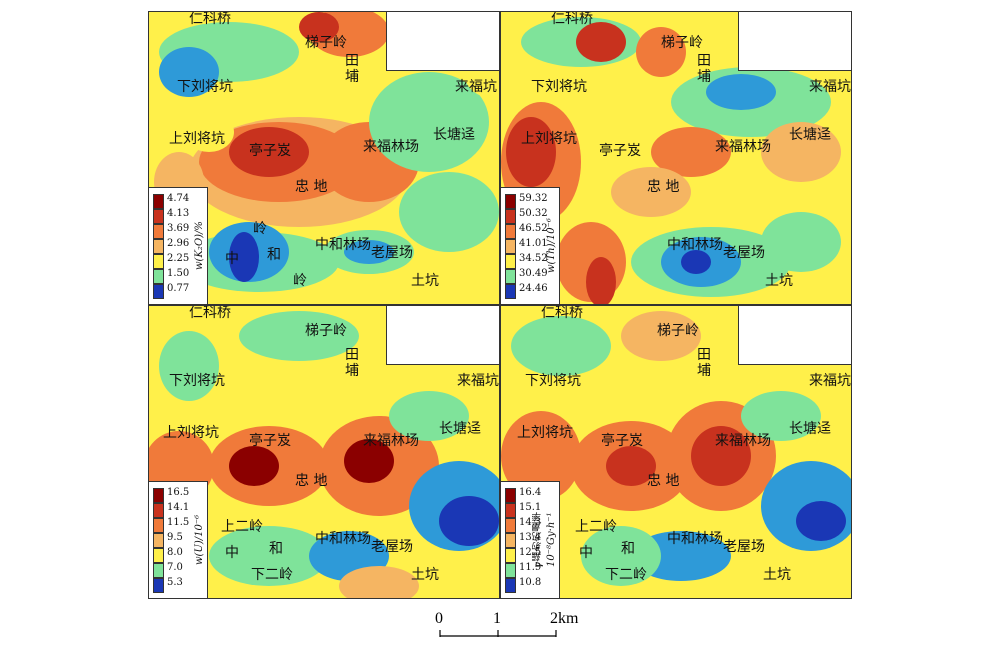 Image resolution: width=1000 pixels, height=651 pixels. What do you see at coordinates (178, 507) in the screenshot?
I see `legend-value: 14.1` at bounding box center [178, 507].